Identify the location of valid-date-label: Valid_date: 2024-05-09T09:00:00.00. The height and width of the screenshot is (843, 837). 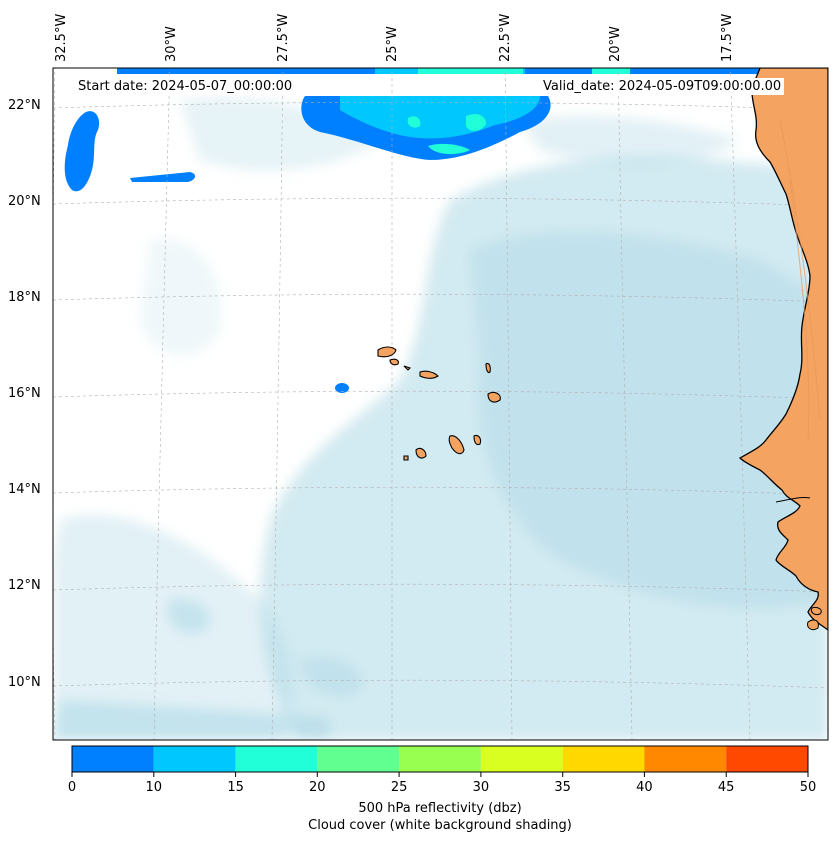
(662, 86).